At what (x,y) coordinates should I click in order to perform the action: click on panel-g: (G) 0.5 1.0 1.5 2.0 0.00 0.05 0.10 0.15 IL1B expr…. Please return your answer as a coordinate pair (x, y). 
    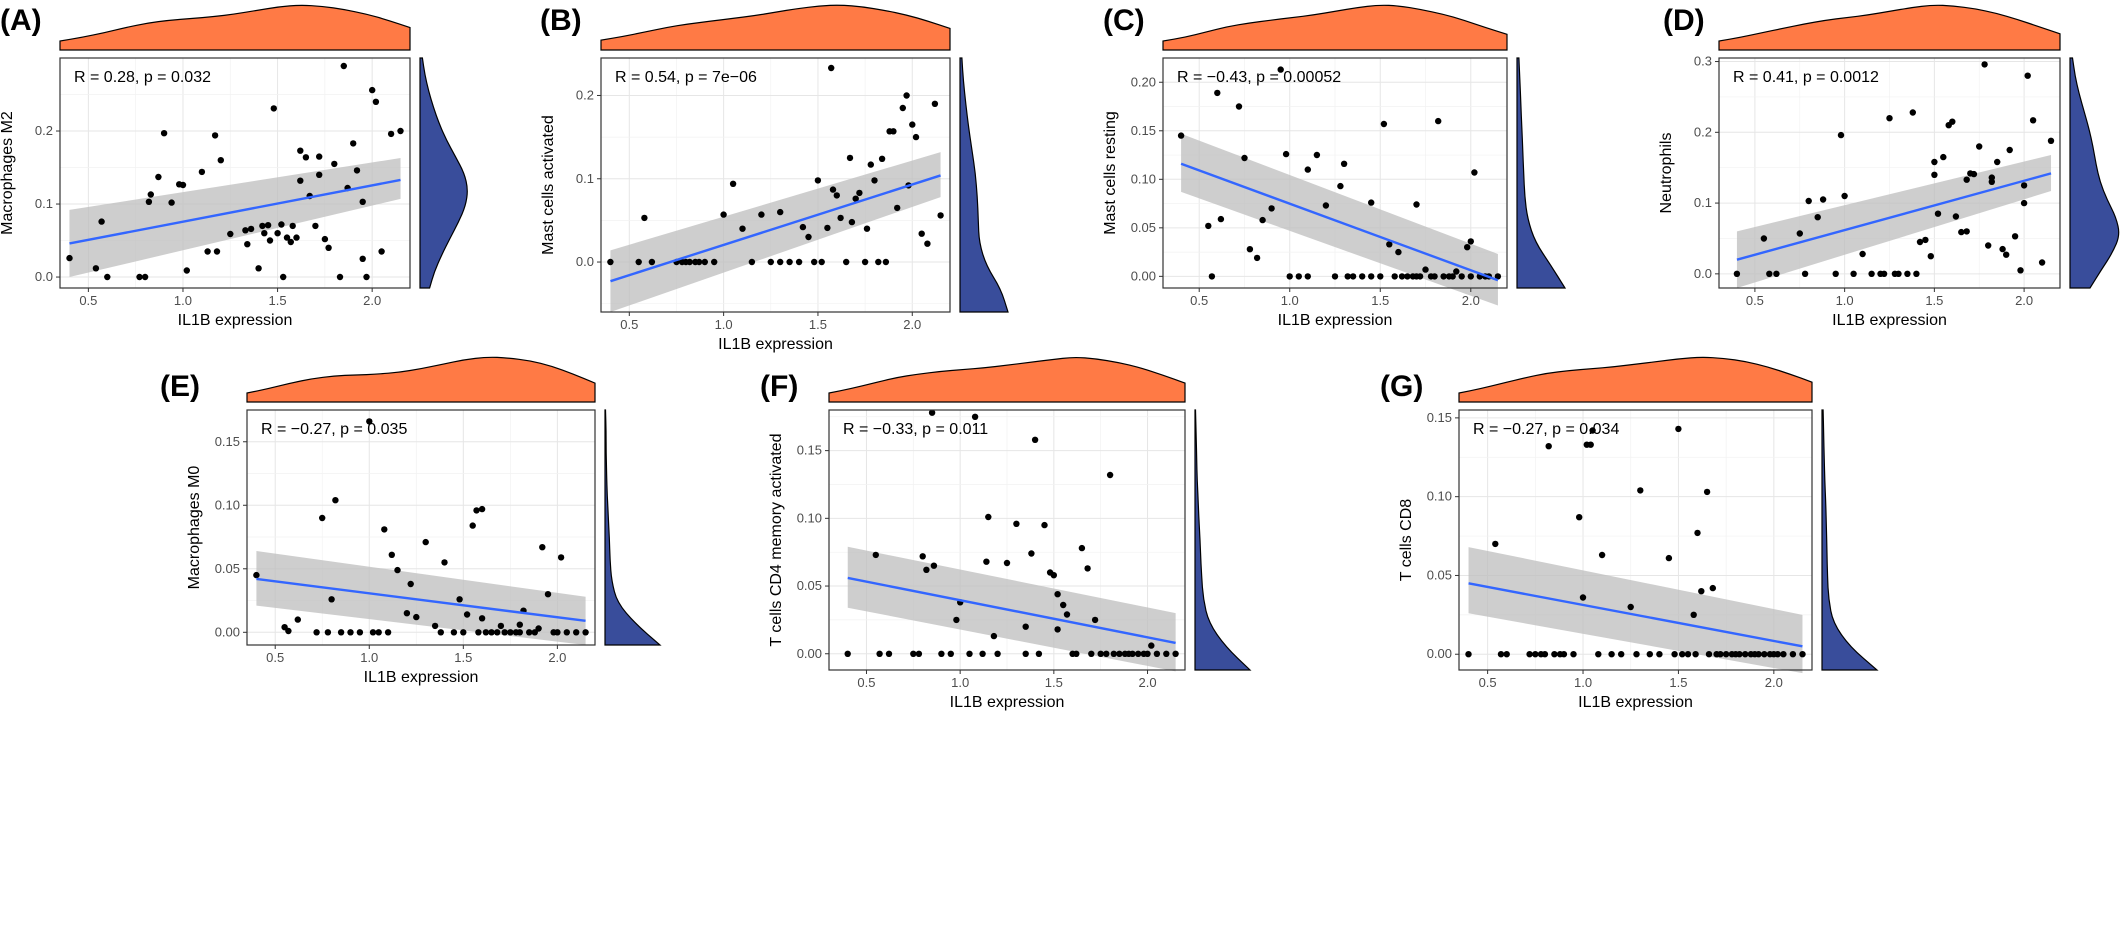
    Looking at the image, I should click on (1629, 533).